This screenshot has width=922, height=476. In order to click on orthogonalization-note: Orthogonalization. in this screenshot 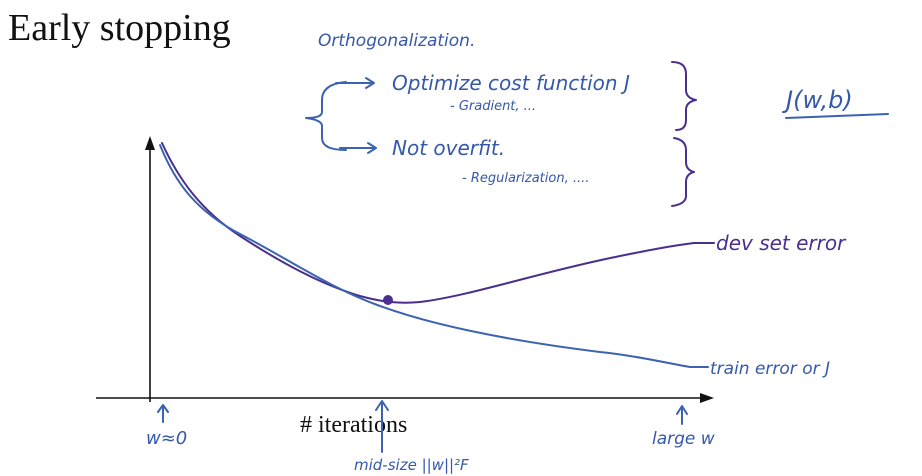, I will do `click(396, 41)`.